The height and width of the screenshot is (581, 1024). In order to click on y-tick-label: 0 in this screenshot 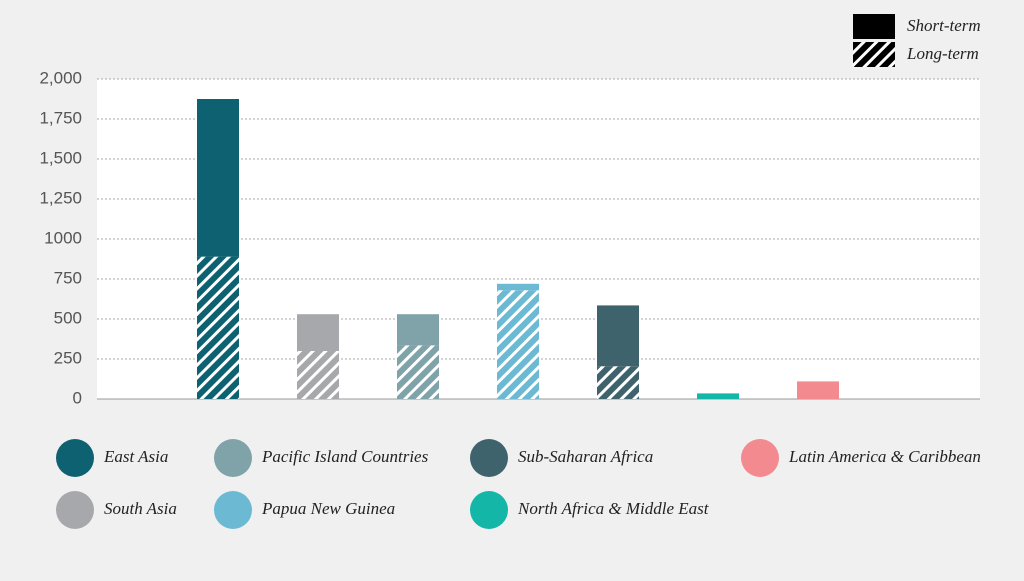, I will do `click(77, 397)`.